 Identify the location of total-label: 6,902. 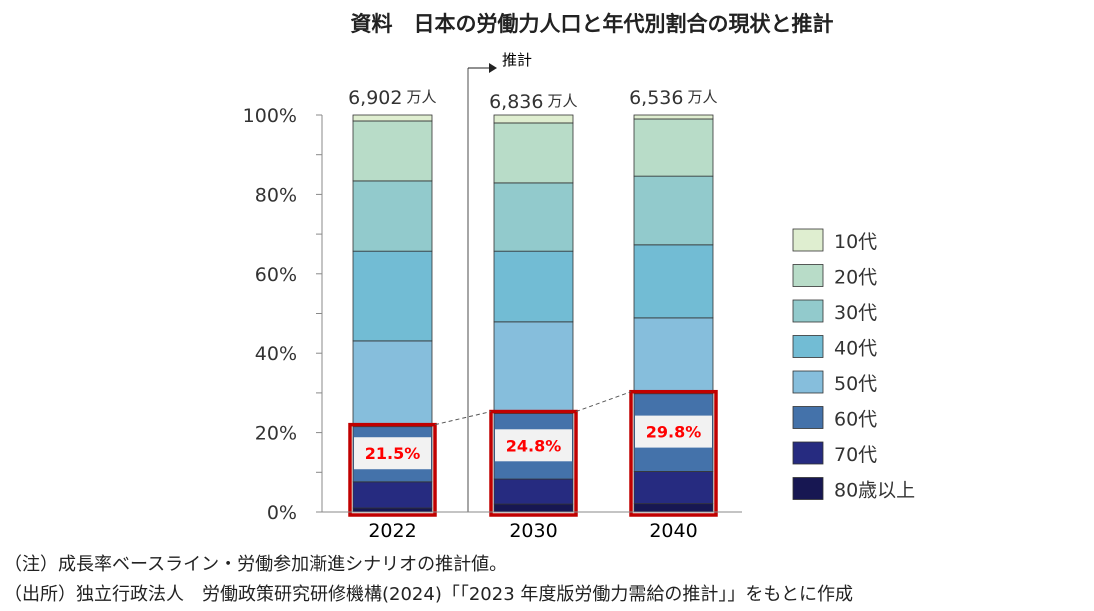
(375, 98).